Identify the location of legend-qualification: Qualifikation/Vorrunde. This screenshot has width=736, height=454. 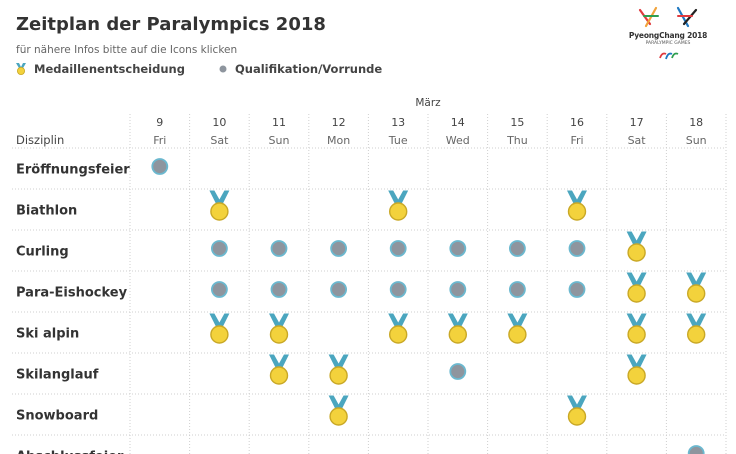
(300, 69).